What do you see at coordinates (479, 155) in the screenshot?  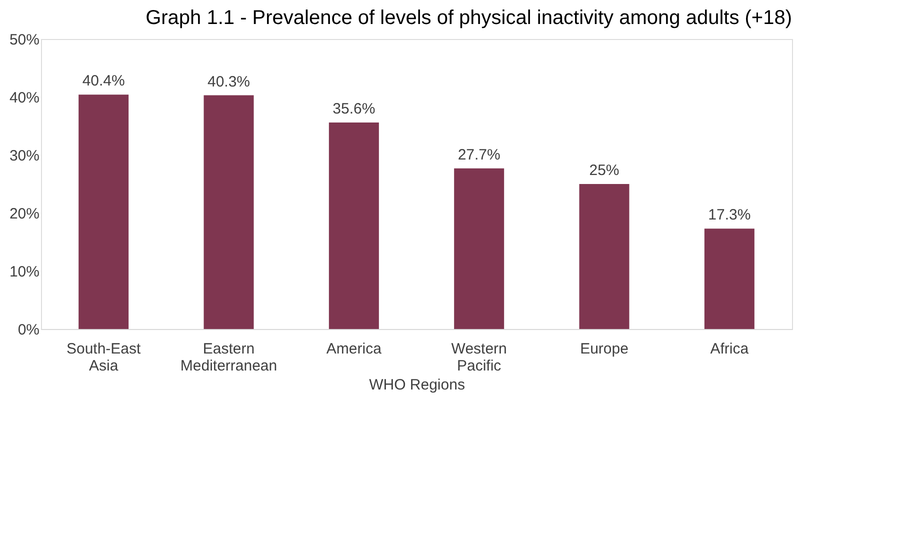 I see `data-label: 27.7%` at bounding box center [479, 155].